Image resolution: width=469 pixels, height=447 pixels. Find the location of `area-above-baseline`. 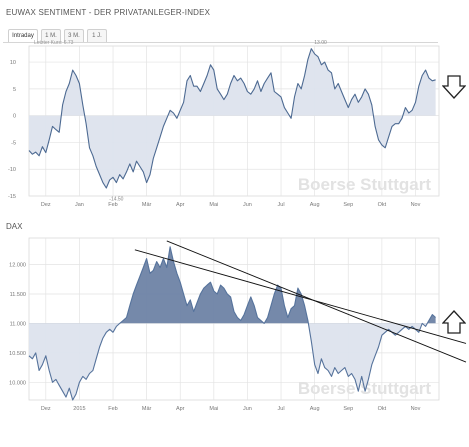

area-above-baseline is located at coordinates (248, 82).